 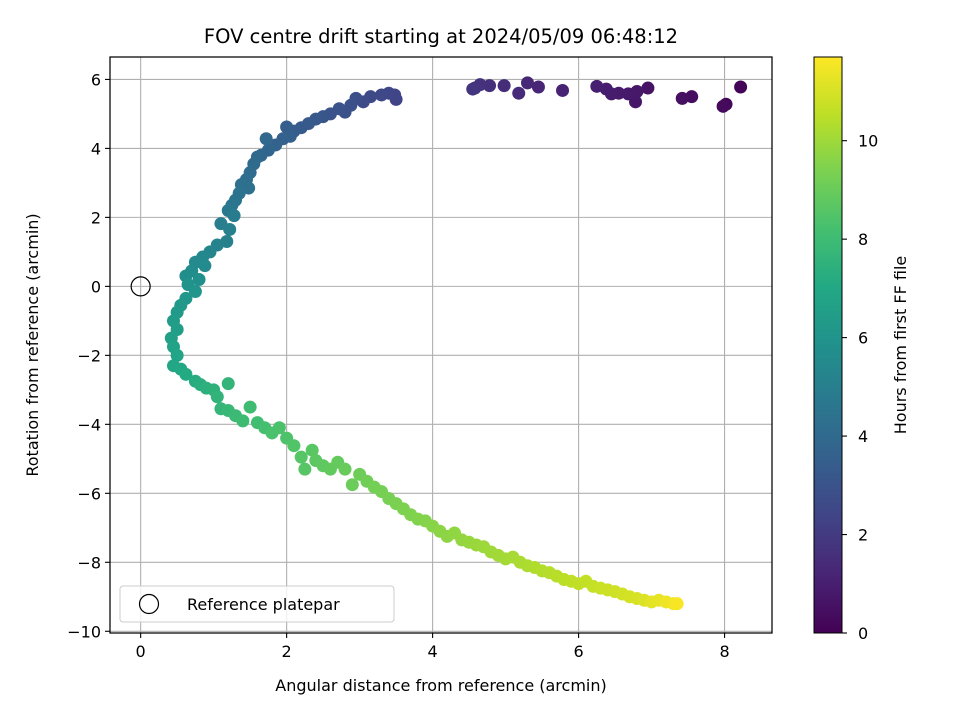 I want to click on legend-reference-label: Reference platepar, so click(x=263, y=604).